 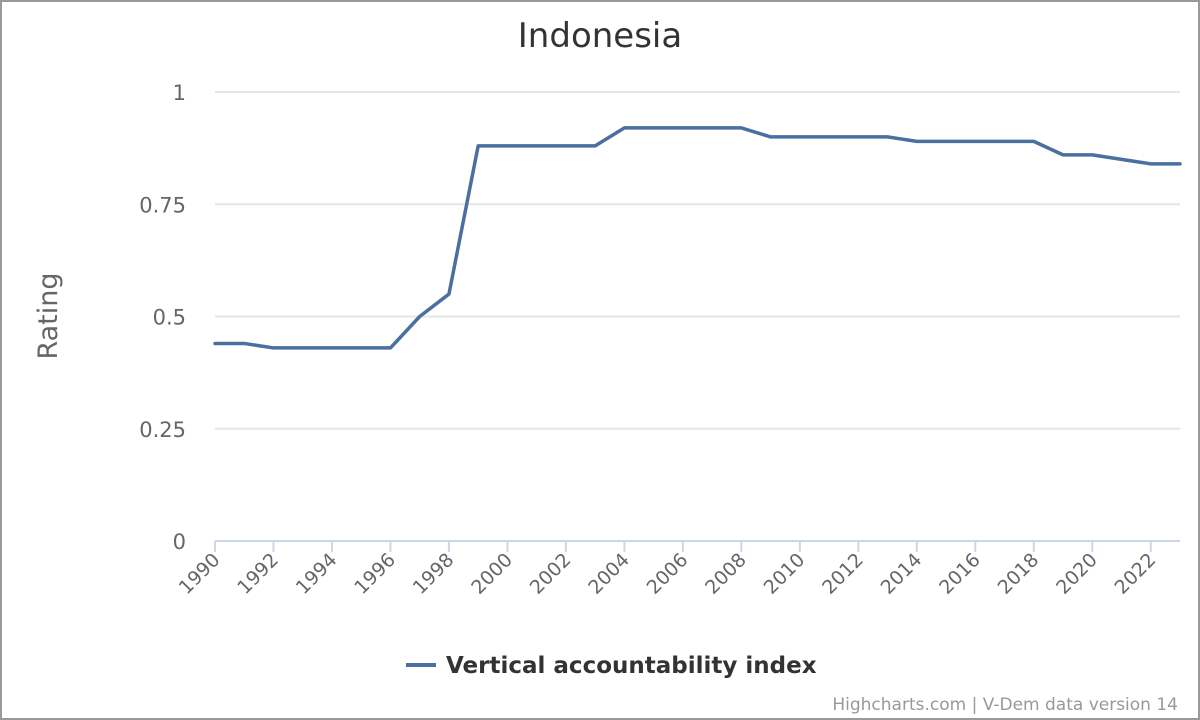 What do you see at coordinates (960, 574) in the screenshot?
I see `x-tick-label: 2016` at bounding box center [960, 574].